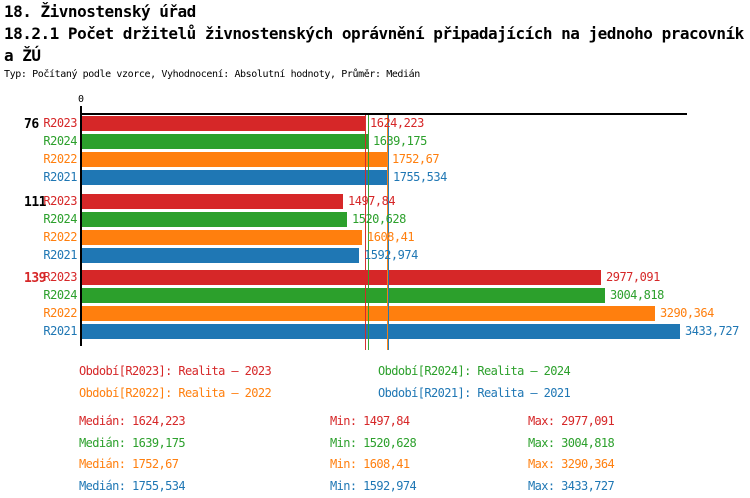 The height and width of the screenshot is (498, 750). What do you see at coordinates (35, 202) in the screenshot?
I see `group-label-111: 111` at bounding box center [35, 202].